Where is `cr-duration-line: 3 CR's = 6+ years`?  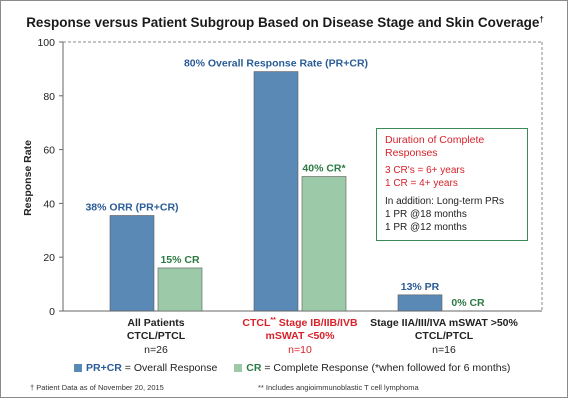 cr-duration-line: 3 CR's = 6+ years is located at coordinates (425, 170).